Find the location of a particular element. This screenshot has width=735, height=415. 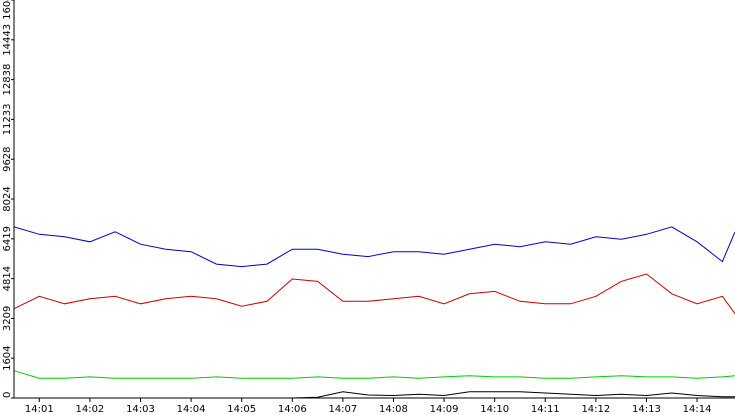

x-tick-label: 14:01 is located at coordinates (39, 409).